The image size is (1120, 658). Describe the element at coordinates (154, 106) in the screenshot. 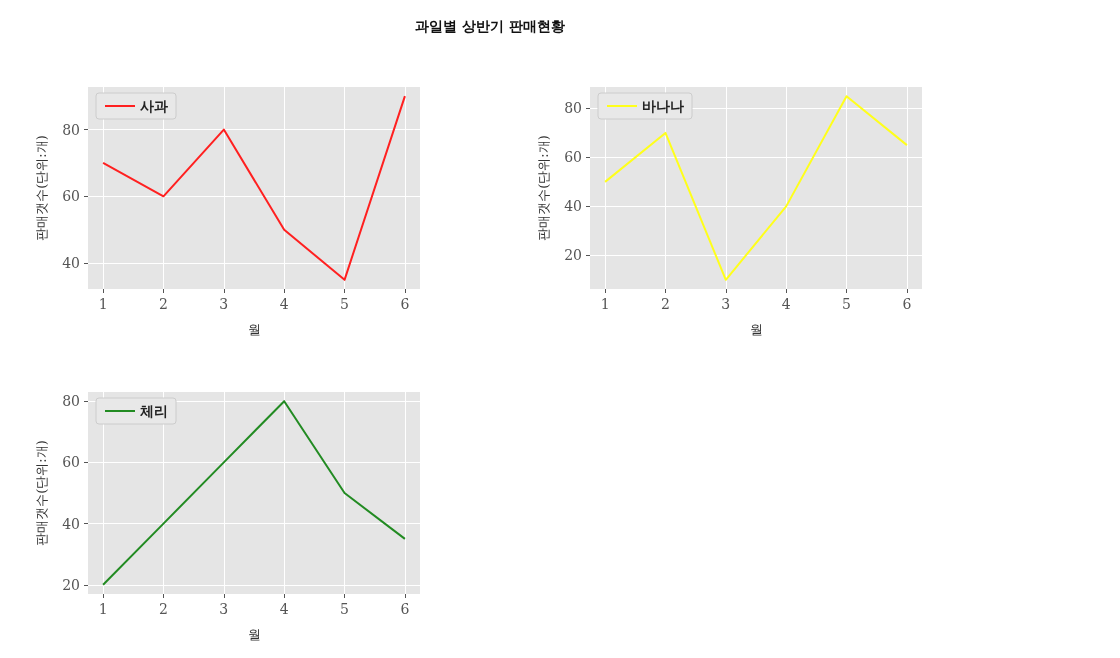

I see `legend-label: 사과` at that location.